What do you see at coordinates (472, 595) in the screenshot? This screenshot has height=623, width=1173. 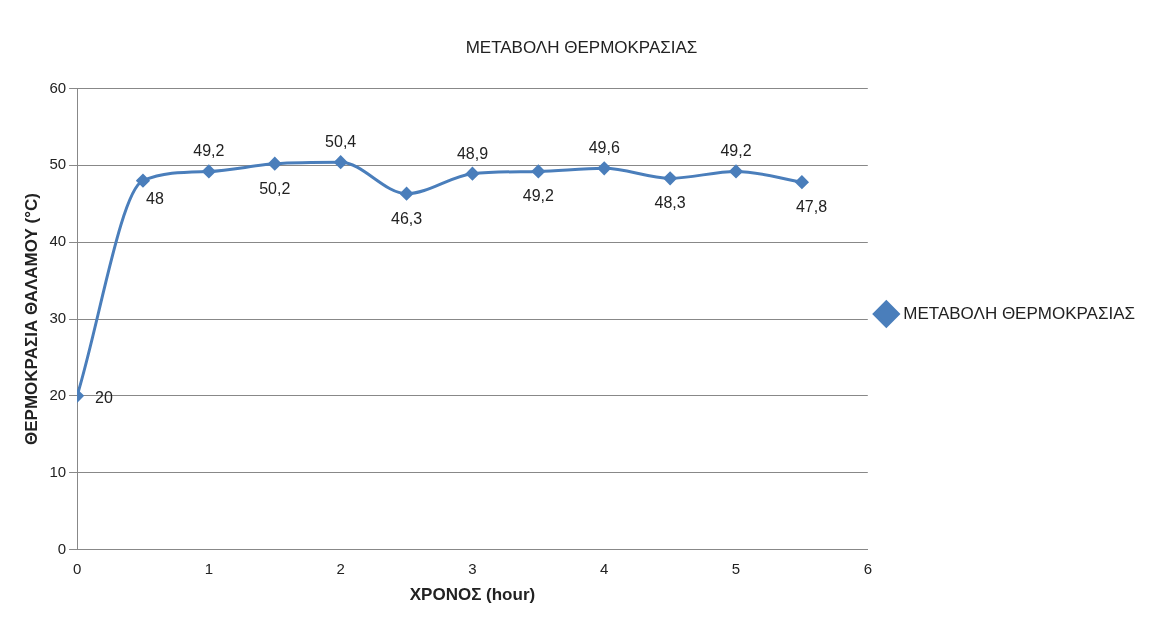 I see `x-axis-title: ΧΡΟΝΟΣ (hour)` at bounding box center [472, 595].